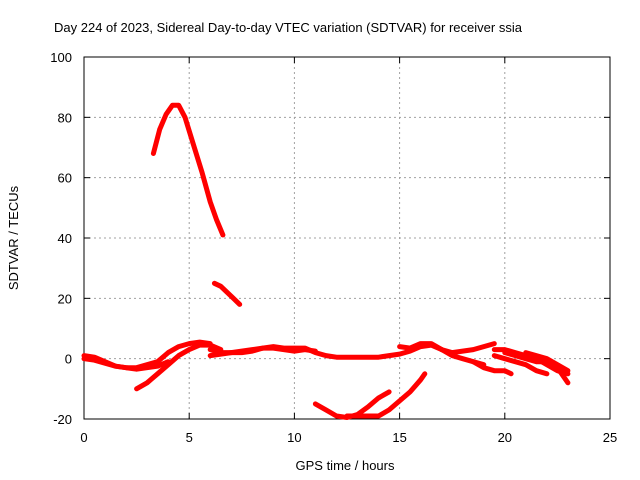  What do you see at coordinates (227, 293) in the screenshot?
I see `series-line-arc-short` at bounding box center [227, 293].